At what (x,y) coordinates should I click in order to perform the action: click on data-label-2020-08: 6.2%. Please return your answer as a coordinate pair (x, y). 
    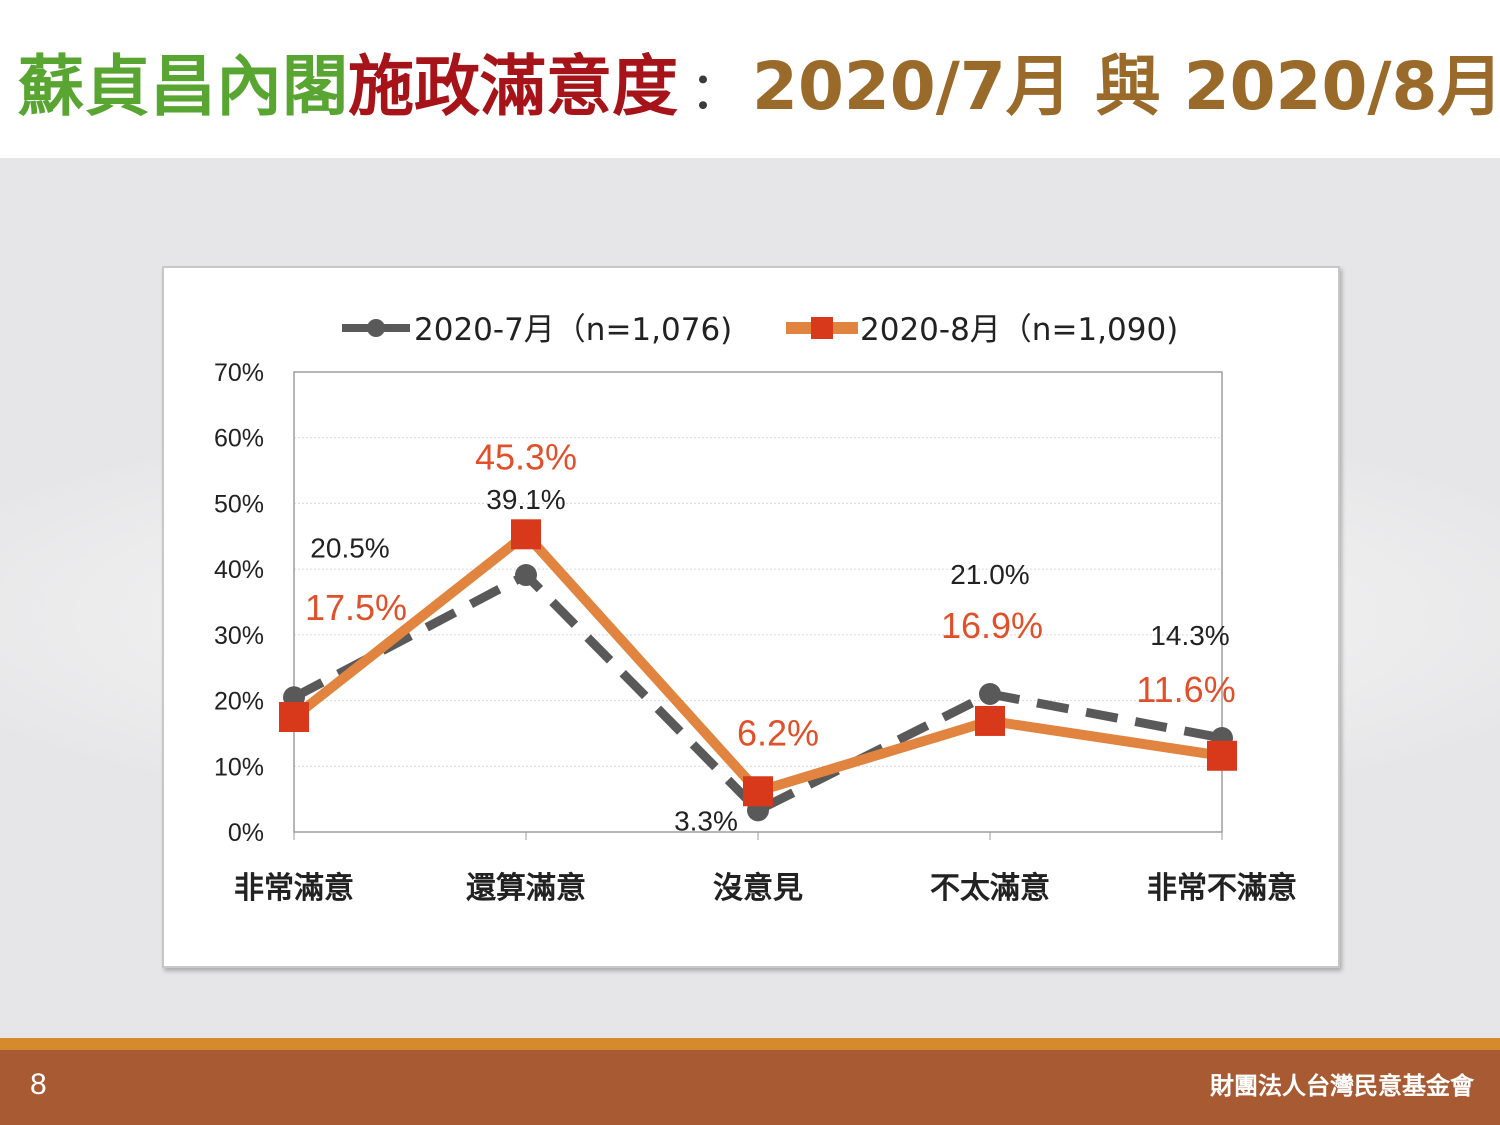
    Looking at the image, I should click on (778, 732).